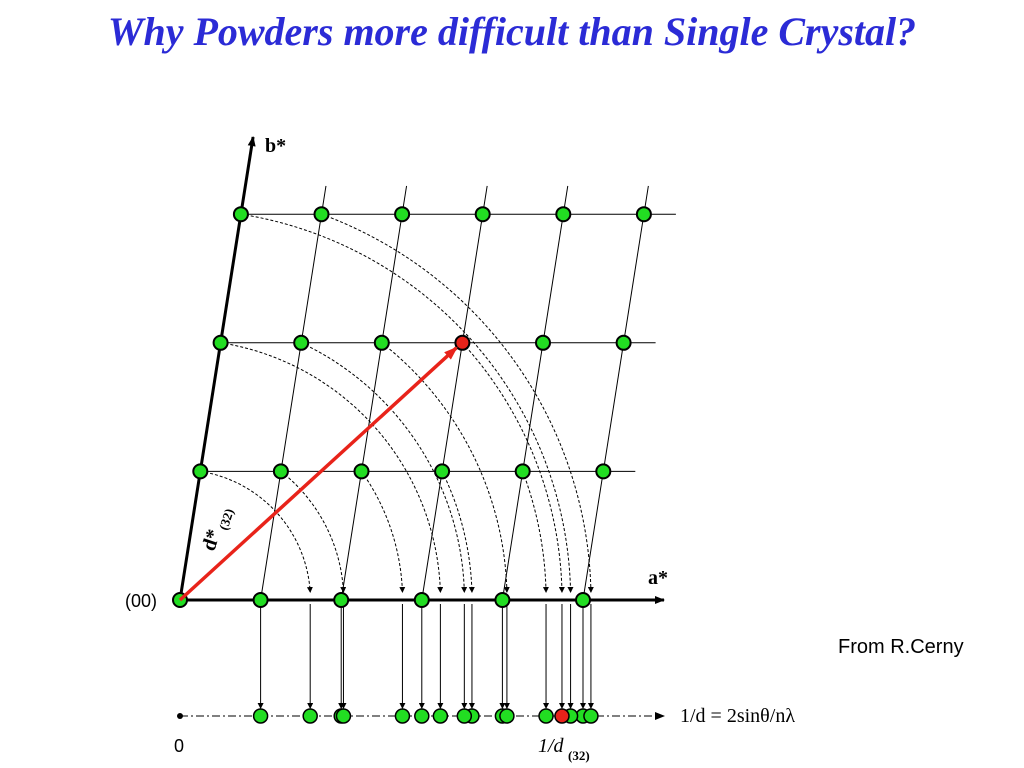  What do you see at coordinates (658, 578) in the screenshot?
I see `a-star-label: a*` at bounding box center [658, 578].